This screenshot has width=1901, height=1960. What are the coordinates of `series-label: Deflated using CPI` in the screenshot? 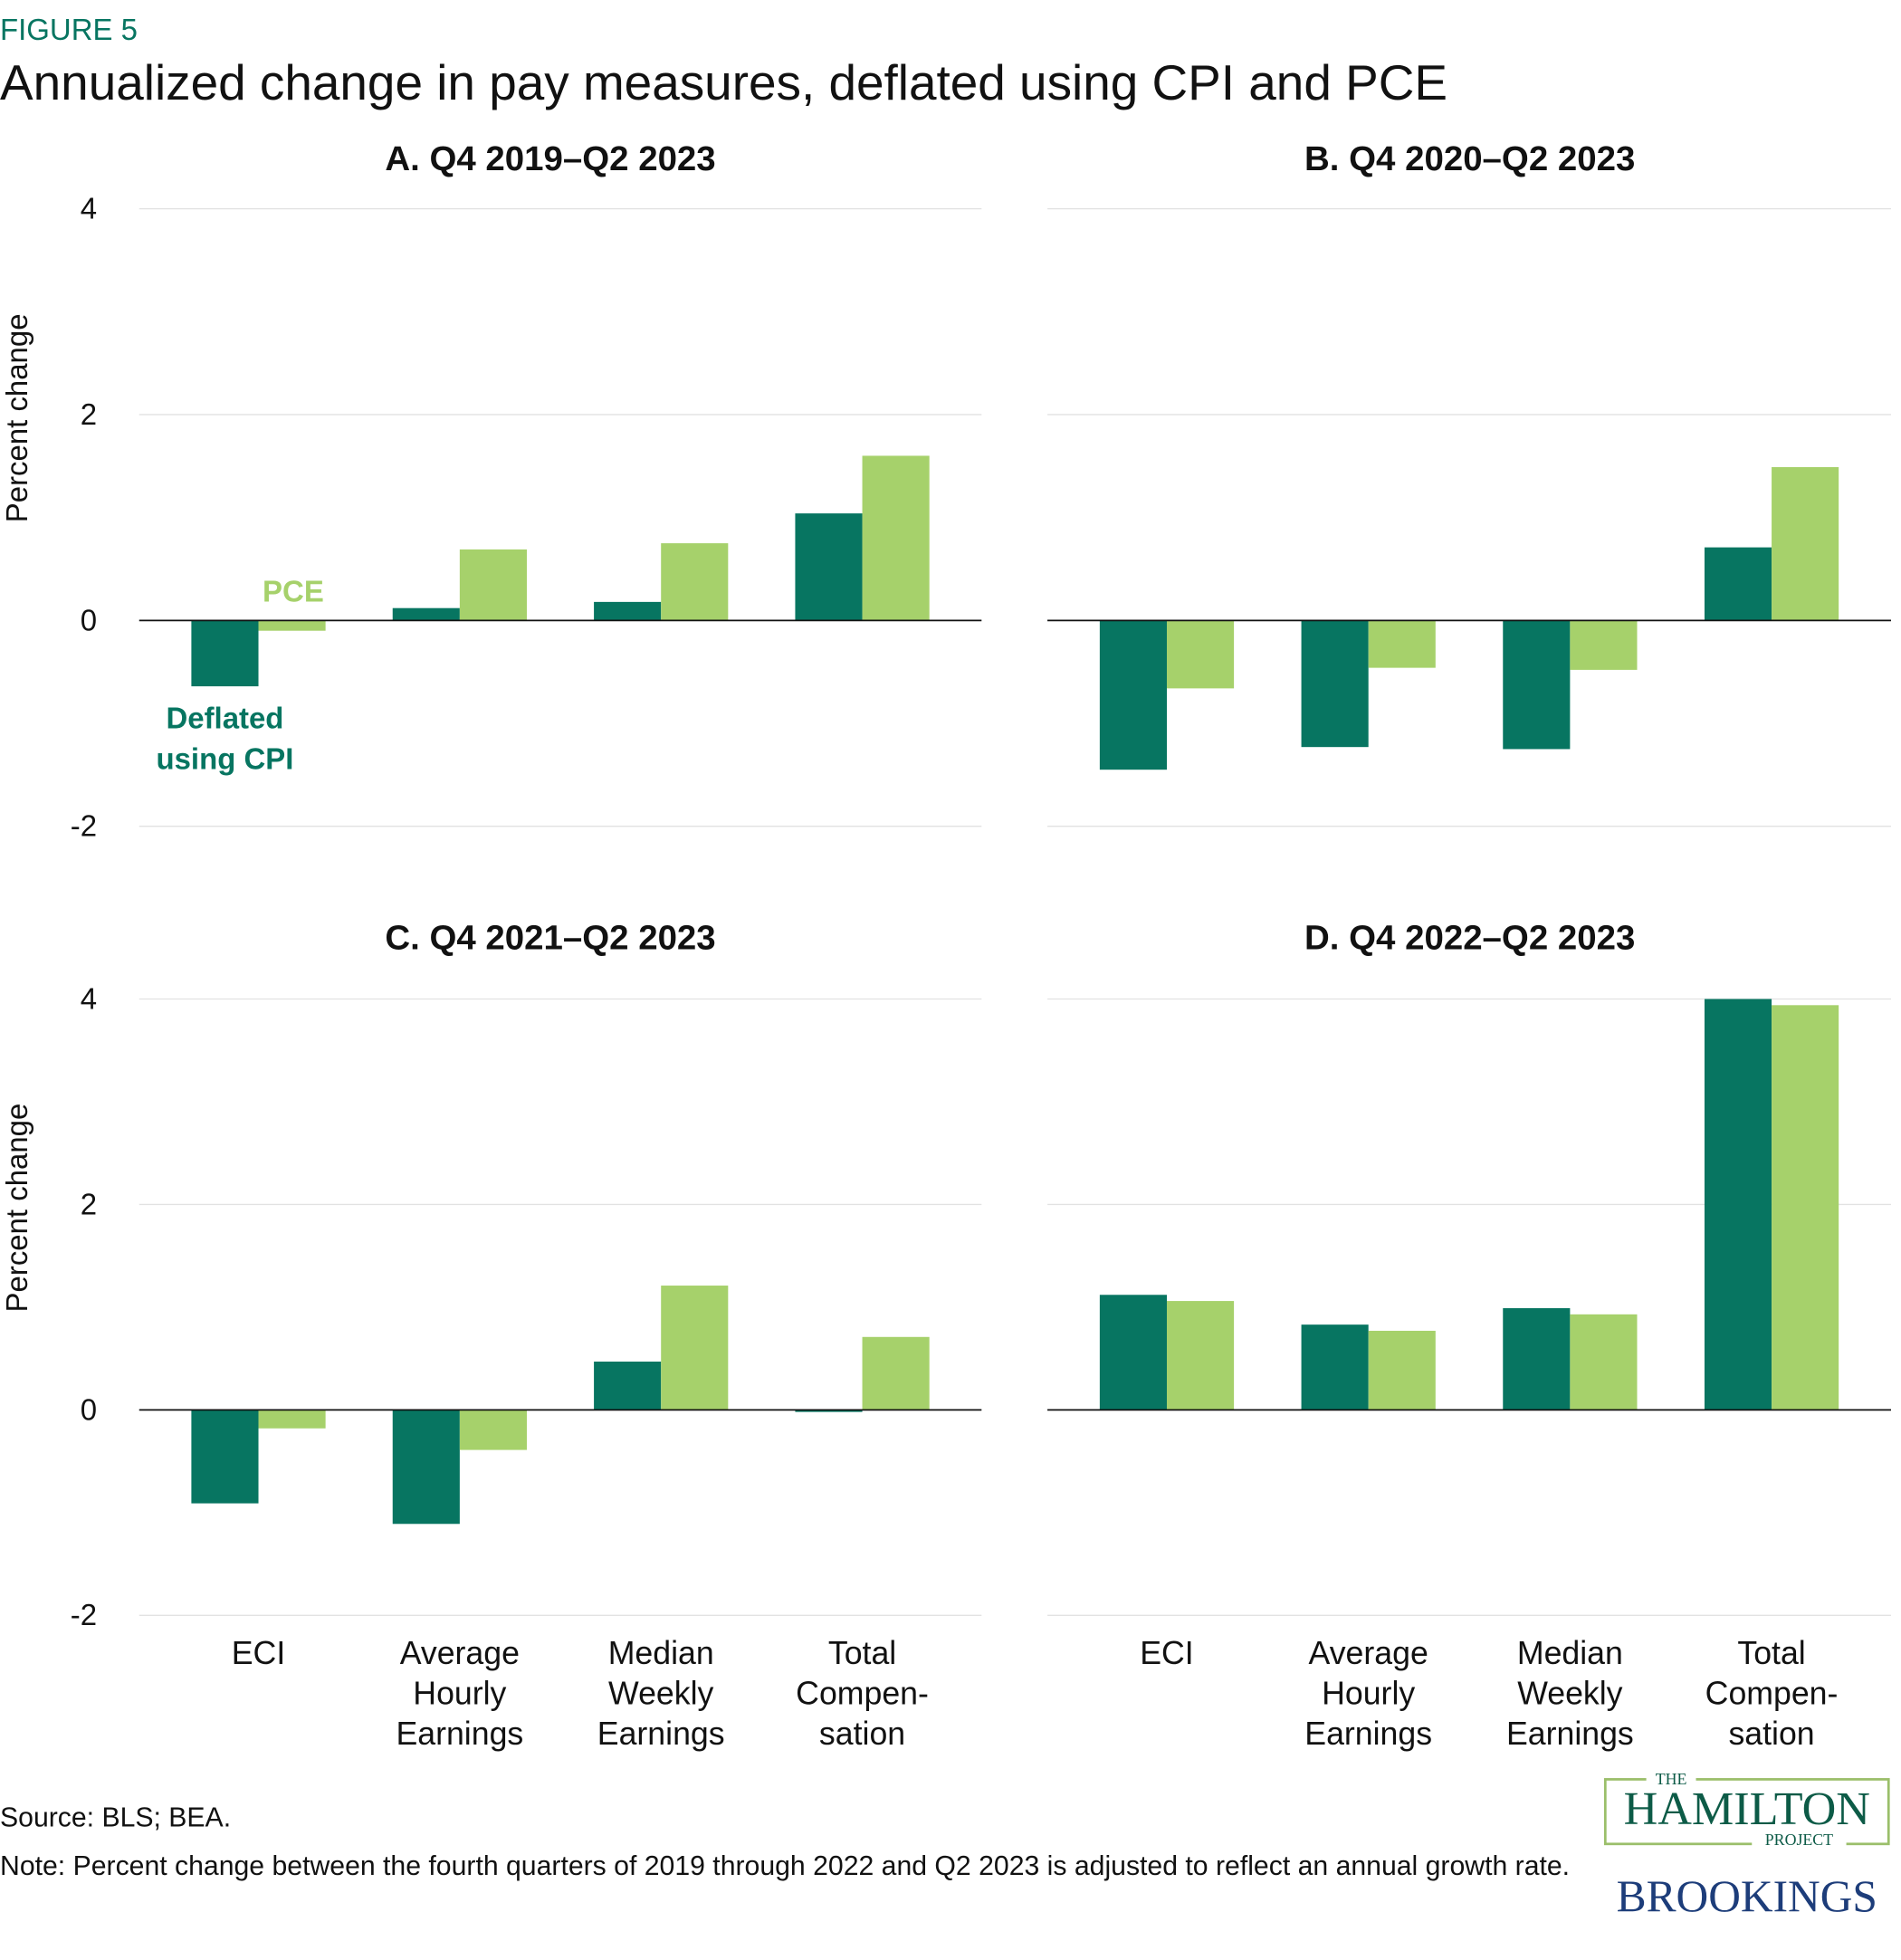 It's located at (225, 739).